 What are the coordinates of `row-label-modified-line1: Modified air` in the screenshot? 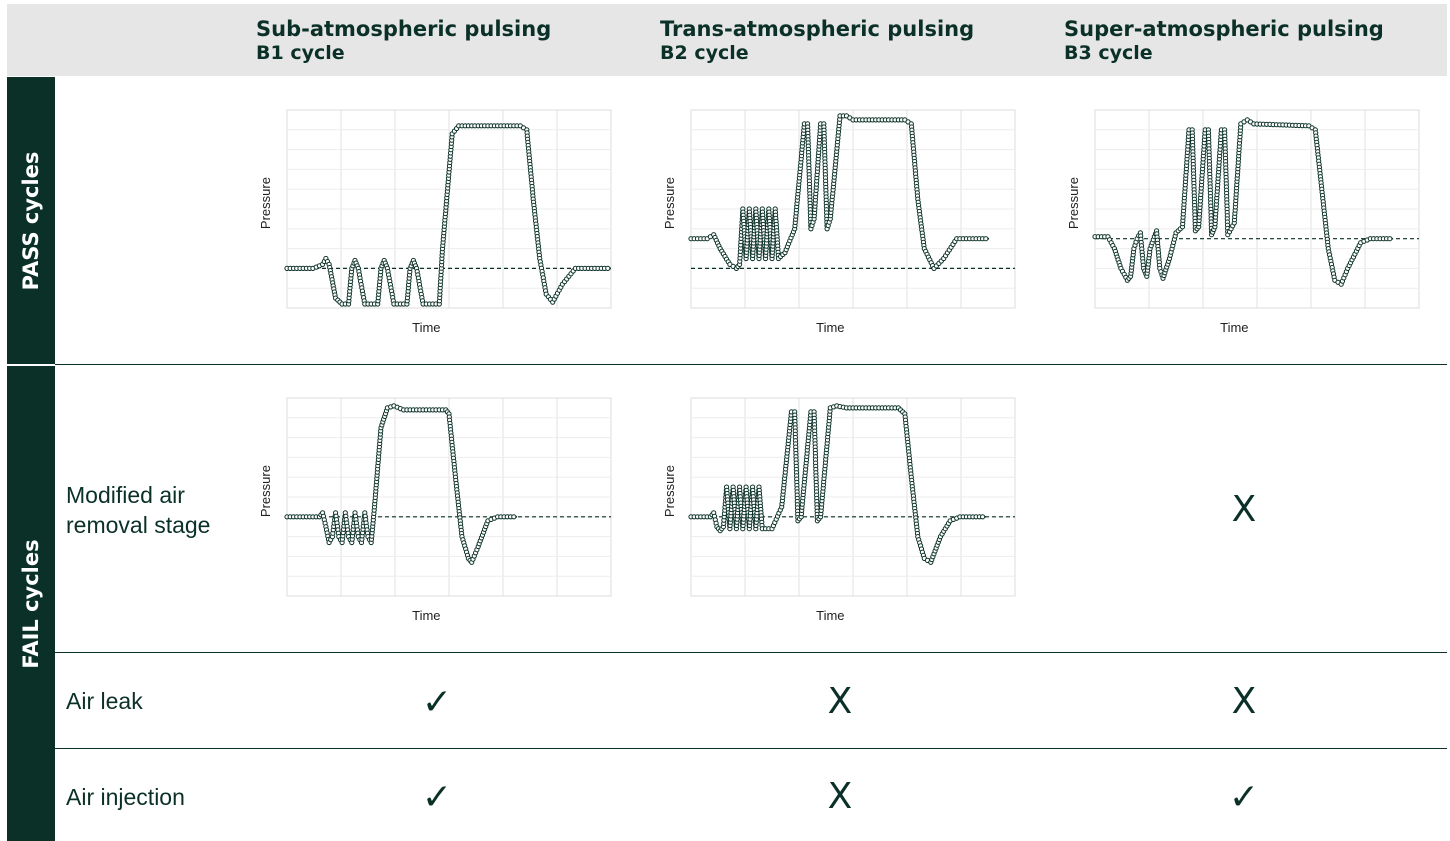 It's located at (125, 495).